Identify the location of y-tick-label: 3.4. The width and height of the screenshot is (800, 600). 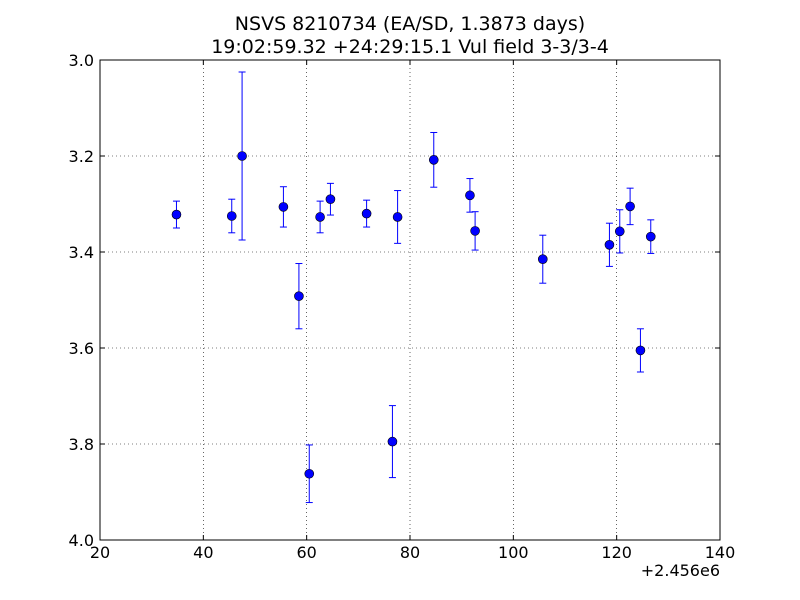
(81, 252).